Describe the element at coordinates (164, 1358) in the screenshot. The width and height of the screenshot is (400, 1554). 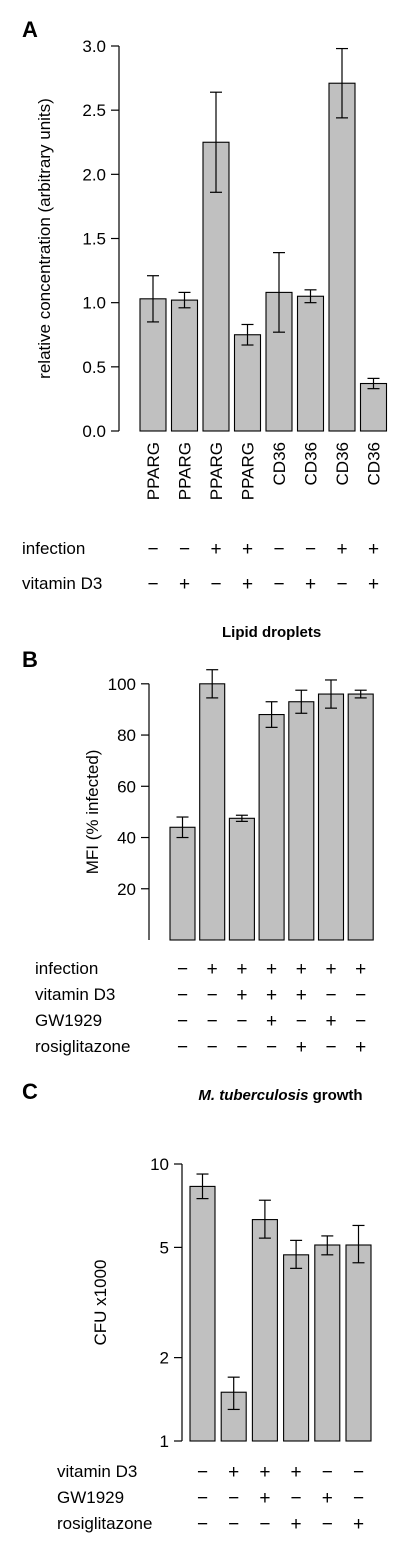
I see `y-tick-label: 2` at that location.